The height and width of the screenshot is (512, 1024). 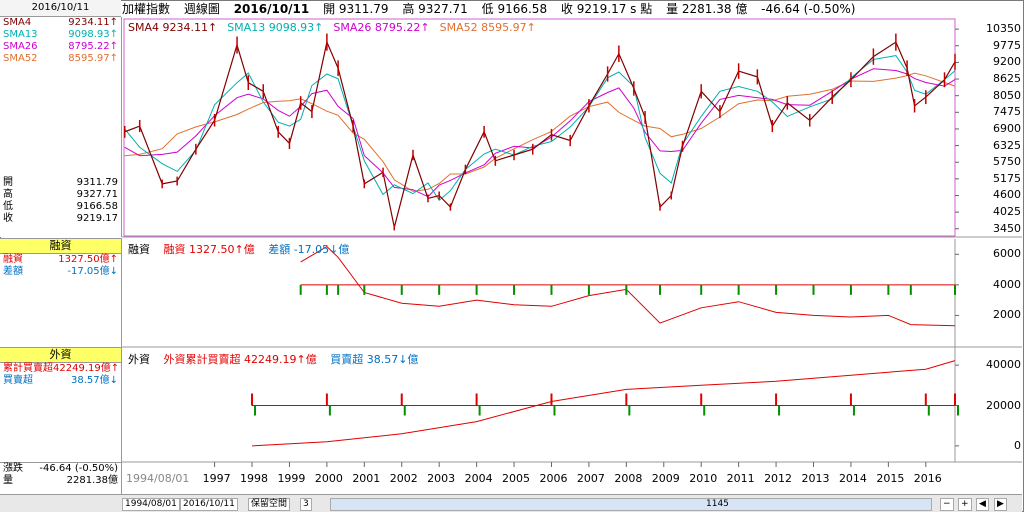 I want to click on price-ytick-label: 4025, so click(x=1007, y=212).